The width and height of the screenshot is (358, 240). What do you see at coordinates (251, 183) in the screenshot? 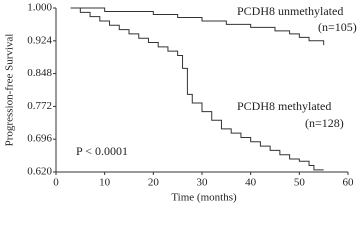
I see `x-tick-label: 40` at bounding box center [251, 183].